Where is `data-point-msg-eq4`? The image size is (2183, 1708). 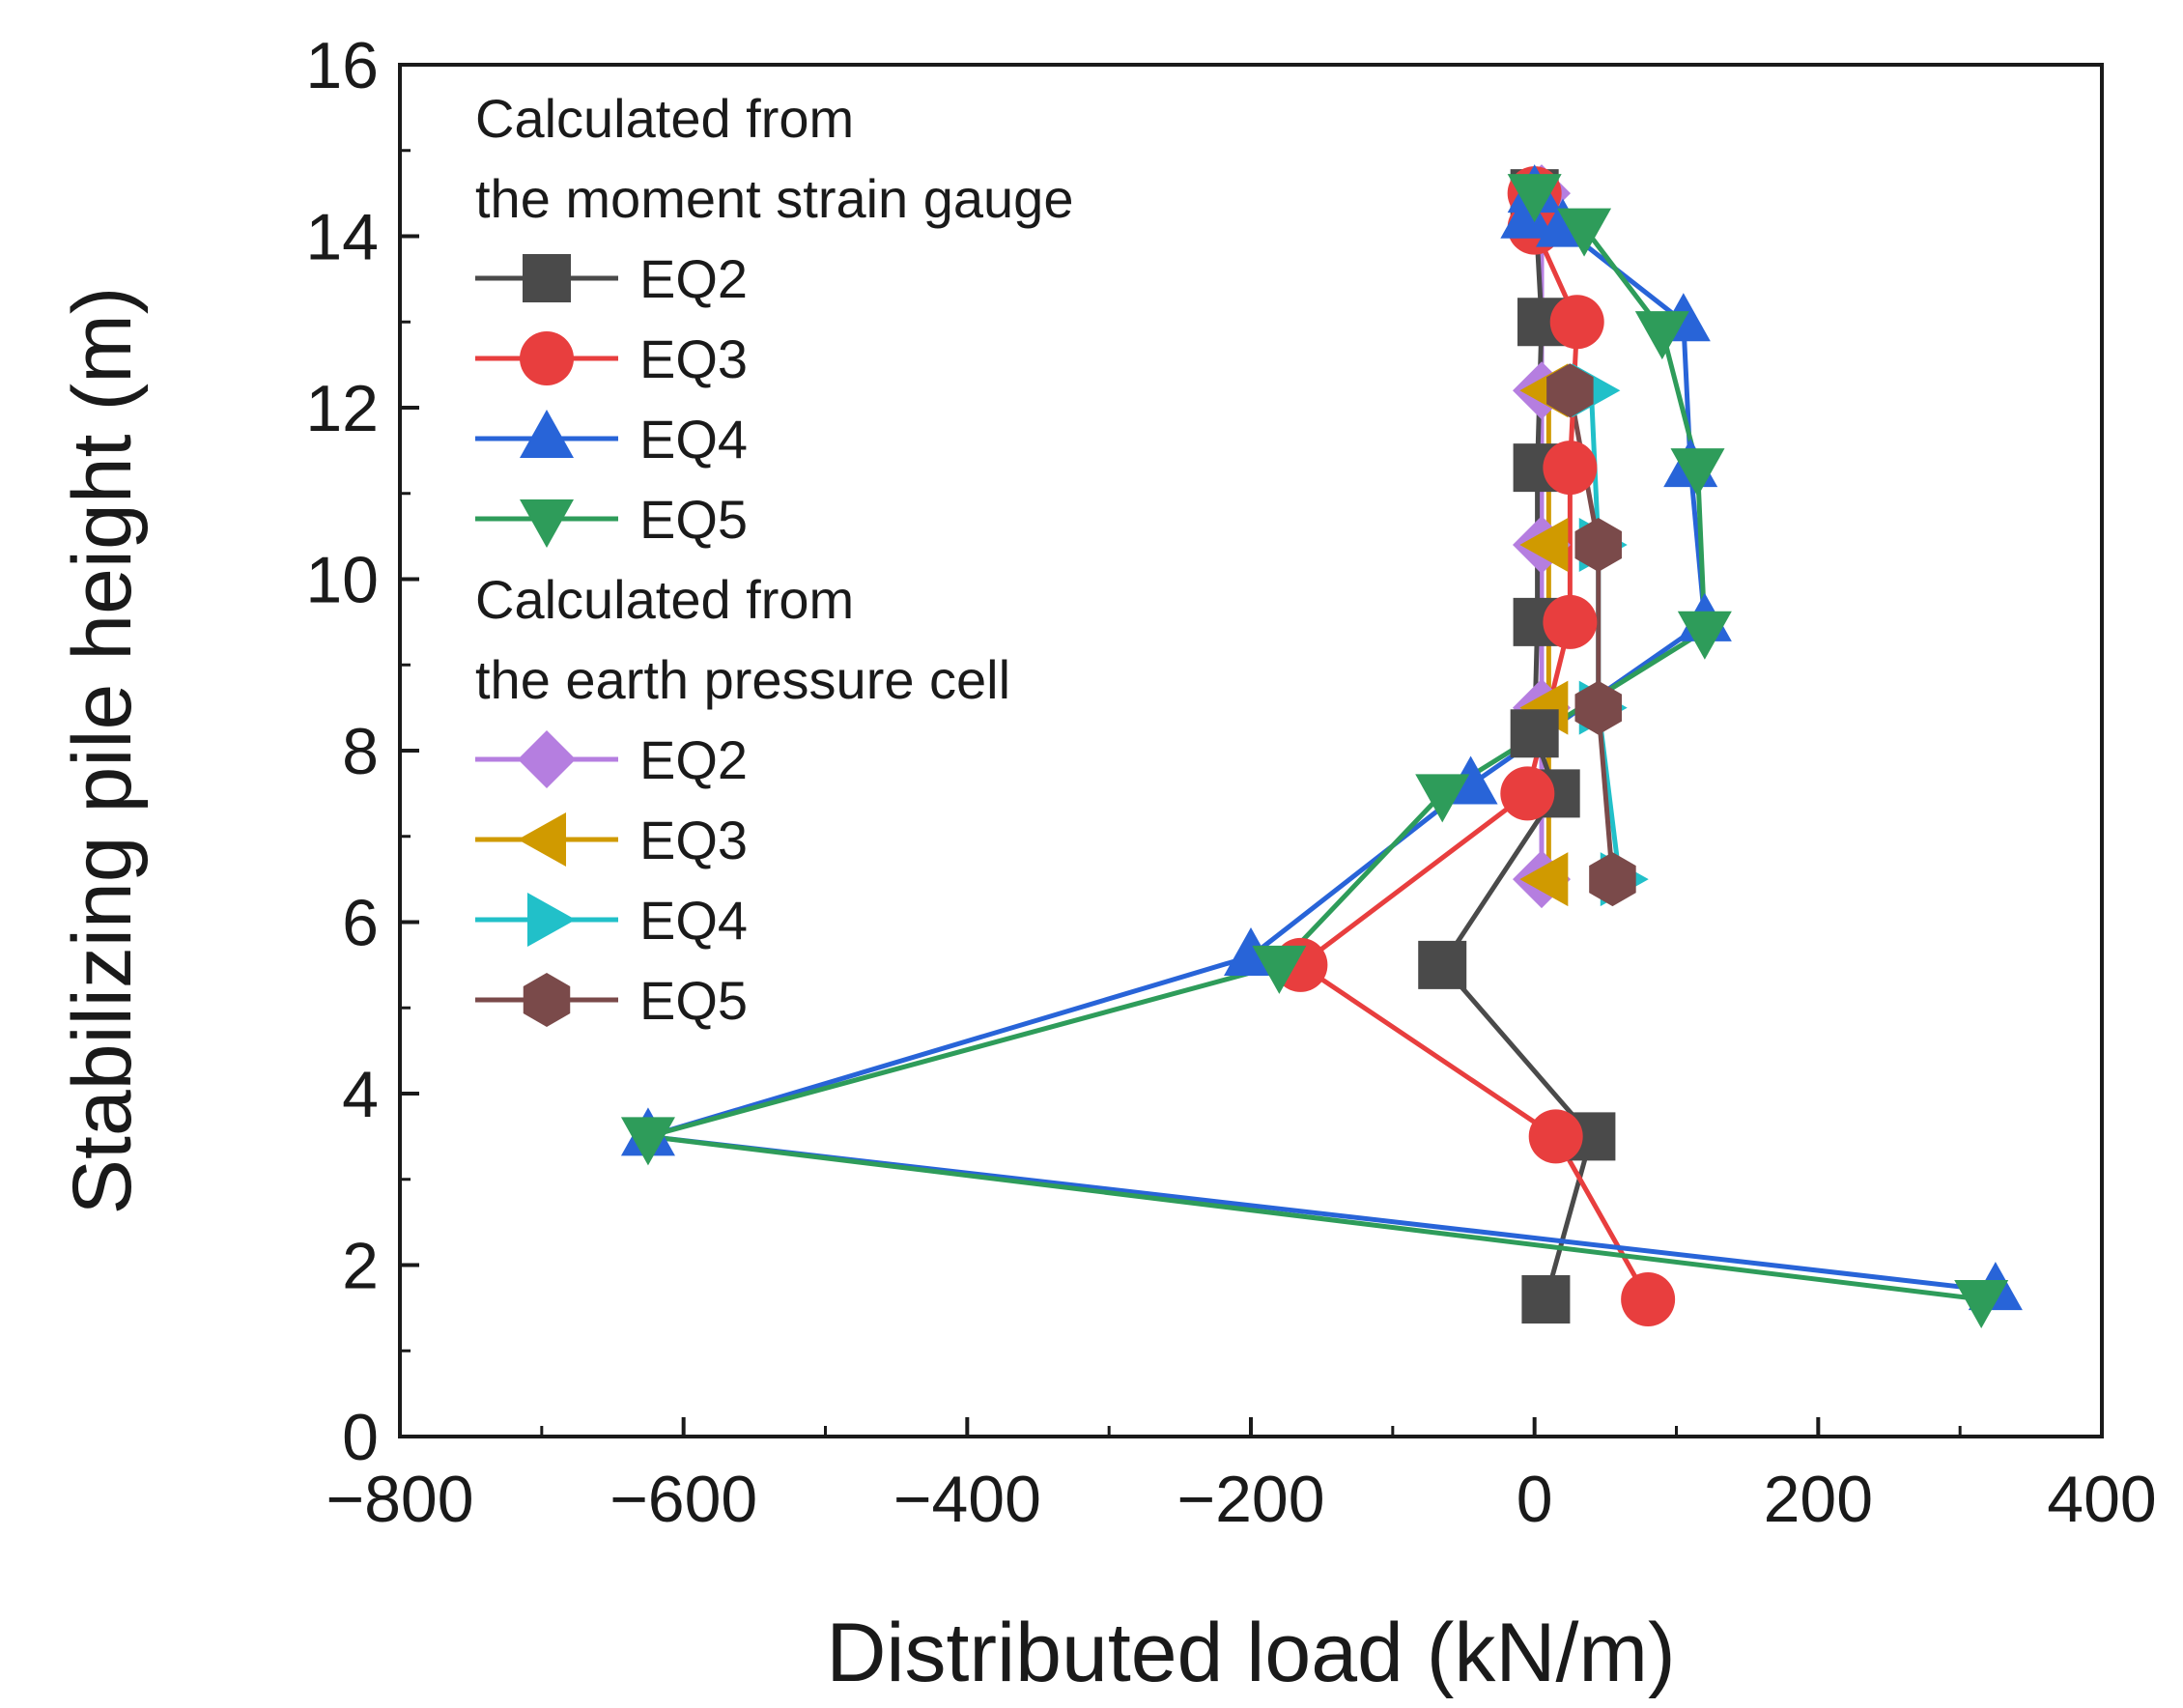 data-point-msg-eq4 is located at coordinates (1527, 214).